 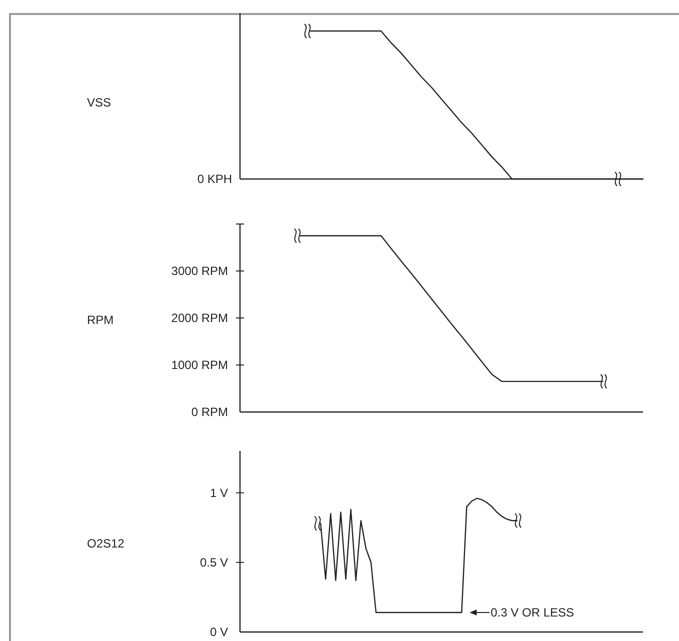 What do you see at coordinates (532, 613) in the screenshot?
I see `annotation: 0.3 V OR LESS` at bounding box center [532, 613].